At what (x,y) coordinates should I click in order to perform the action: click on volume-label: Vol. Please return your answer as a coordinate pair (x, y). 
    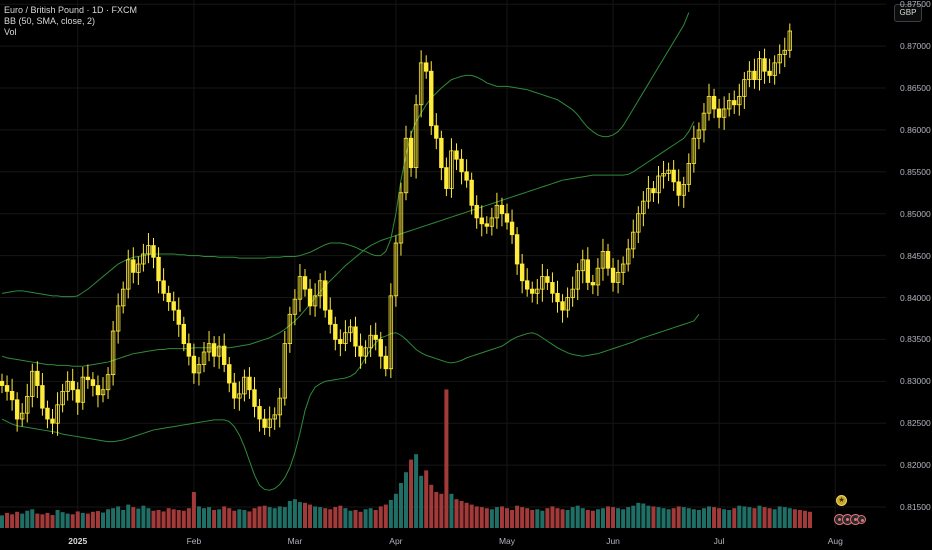
    Looking at the image, I should click on (10, 32).